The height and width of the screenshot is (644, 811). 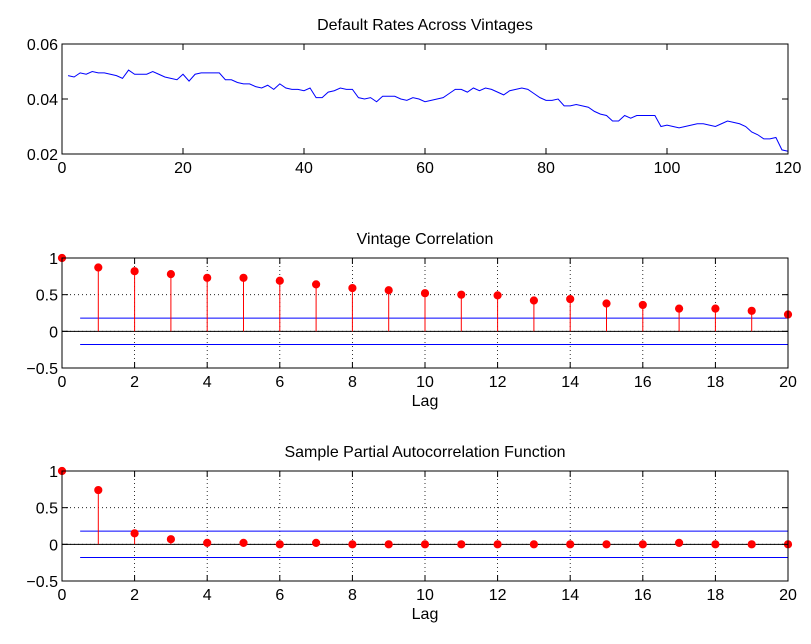 What do you see at coordinates (304, 168) in the screenshot?
I see `x-tick-label: 40` at bounding box center [304, 168].